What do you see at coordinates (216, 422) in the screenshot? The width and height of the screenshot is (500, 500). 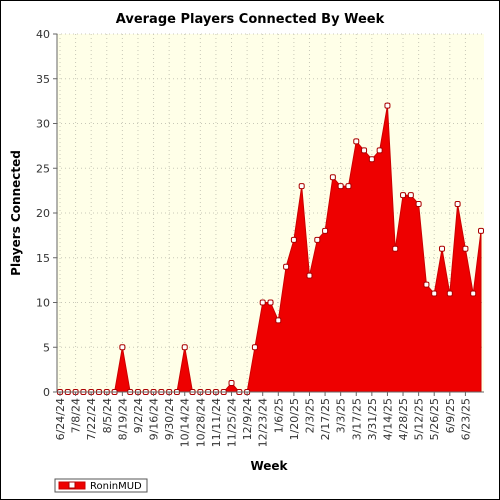 I see `x-tick-label: 11/11/24` at bounding box center [216, 422].